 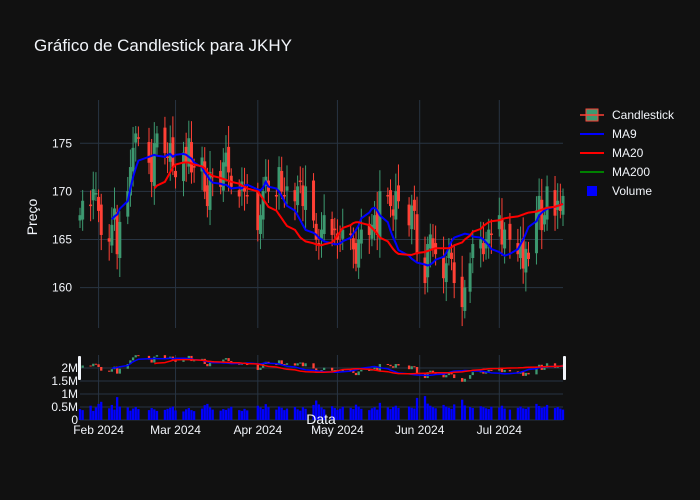 I want to click on legend-item: MA200, so click(x=615, y=172).